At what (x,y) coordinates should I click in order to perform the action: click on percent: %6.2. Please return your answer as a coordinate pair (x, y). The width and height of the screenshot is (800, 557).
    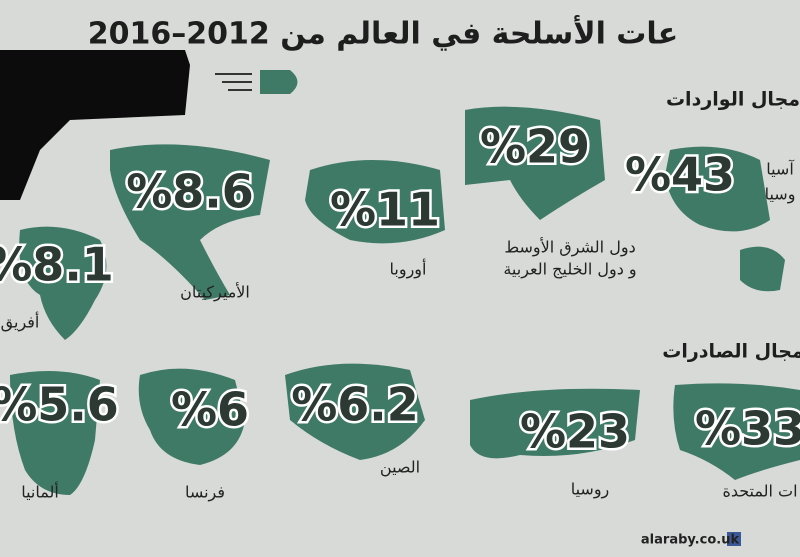
    Looking at the image, I should click on (355, 405).